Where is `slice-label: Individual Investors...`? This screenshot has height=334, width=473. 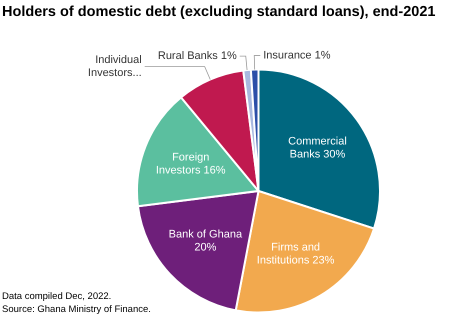 slice-label: Individual Investors... is located at coordinates (115, 67).